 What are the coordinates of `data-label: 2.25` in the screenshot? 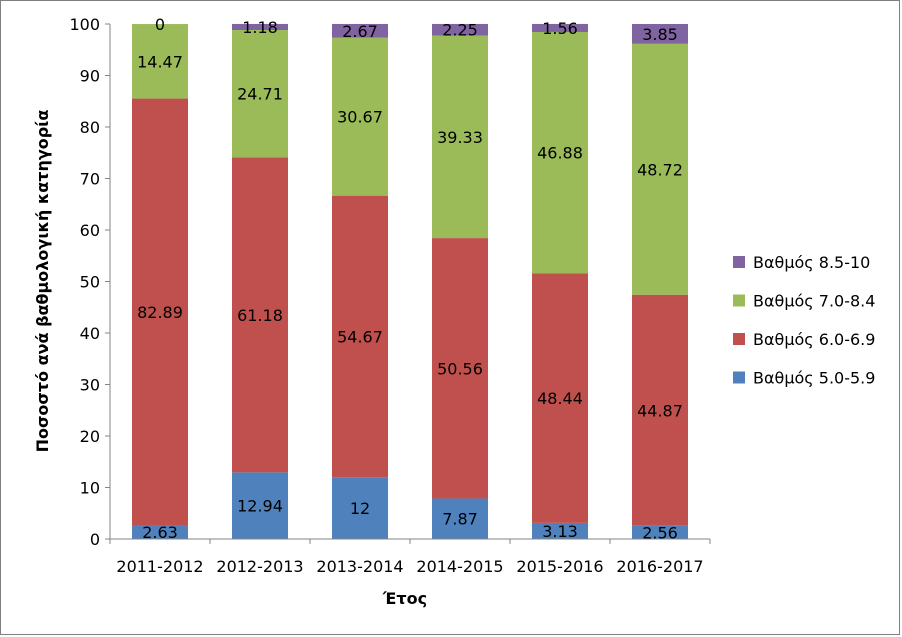 It's located at (460, 30).